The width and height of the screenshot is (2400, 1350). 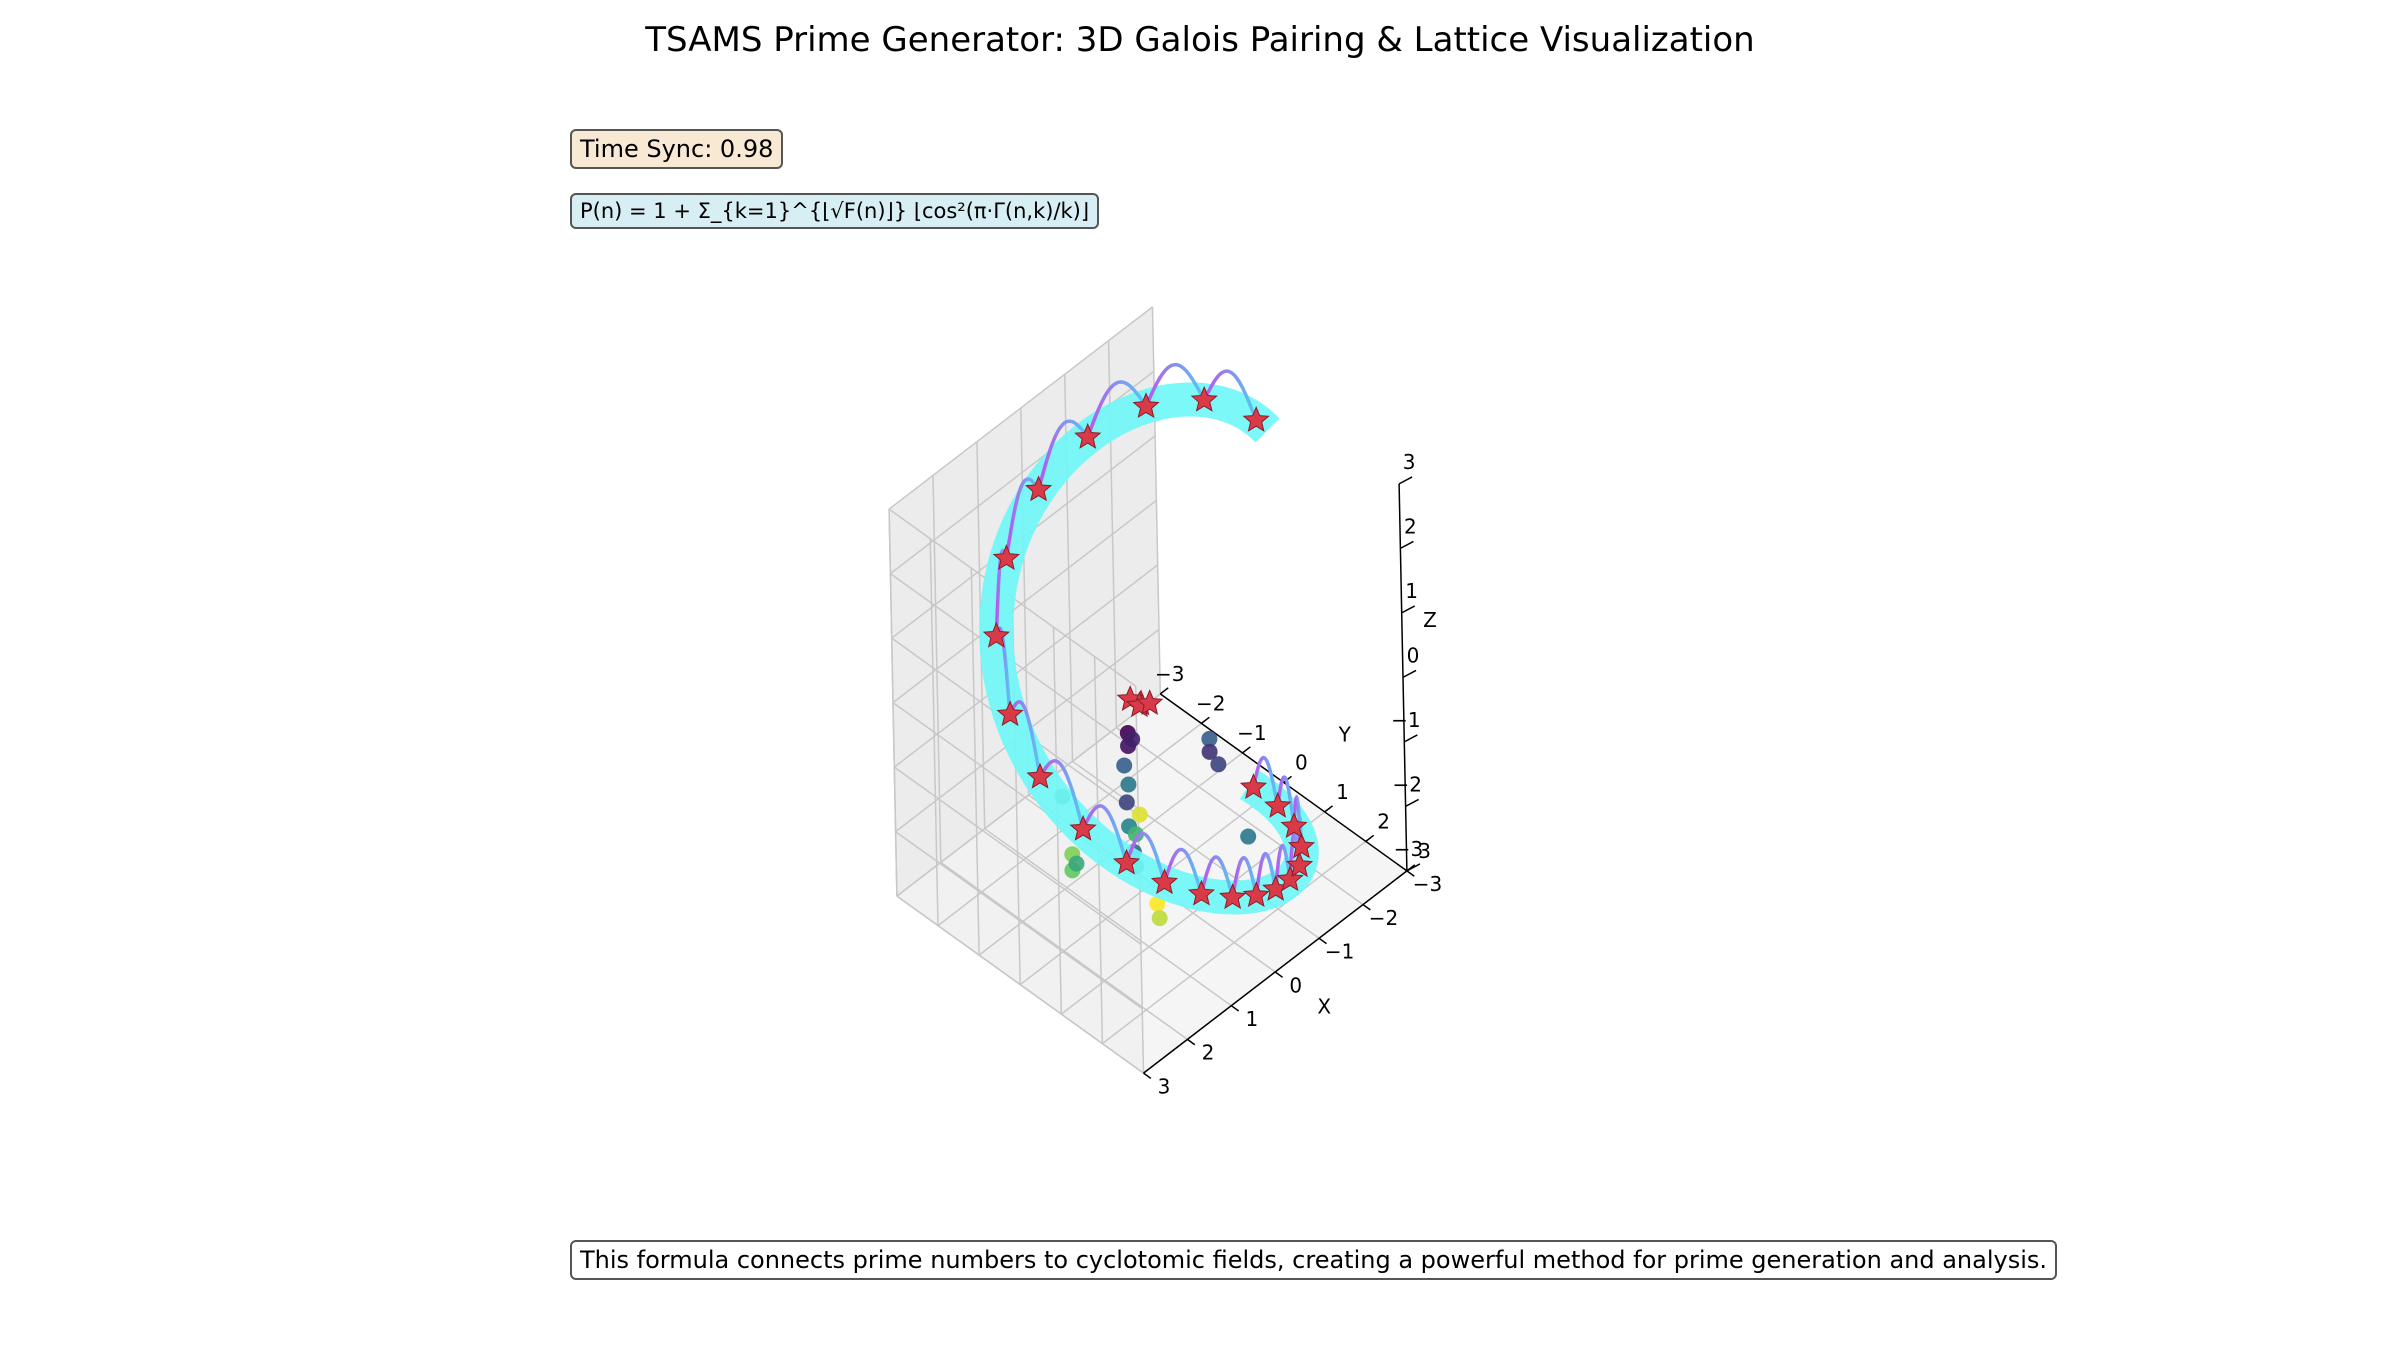 I want to click on z-tick-label: 2, so click(x=1410, y=527).